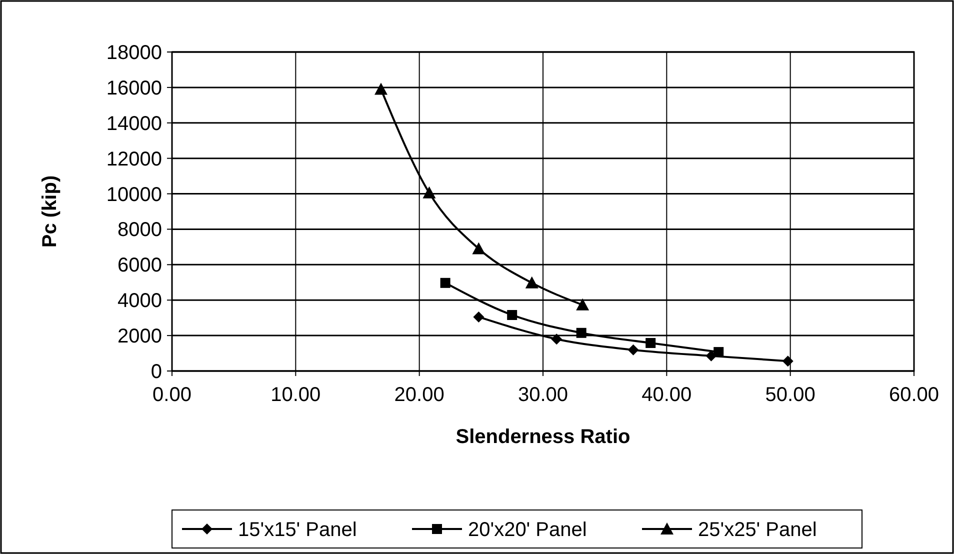  I want to click on x-tick-label: 10.00, so click(295, 395).